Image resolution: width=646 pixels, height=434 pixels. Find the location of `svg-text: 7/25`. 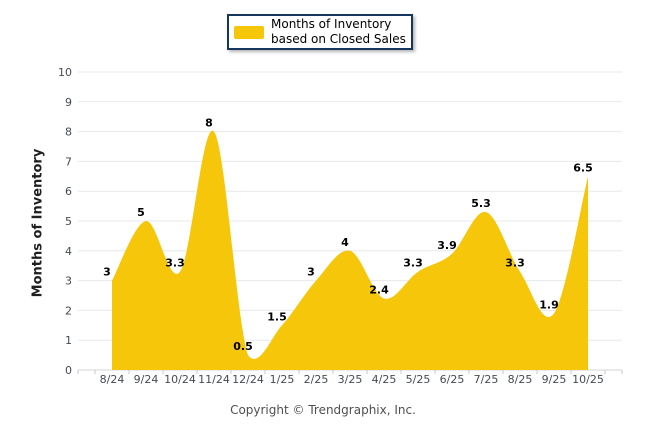

svg-text: 7/25 is located at coordinates (486, 379).